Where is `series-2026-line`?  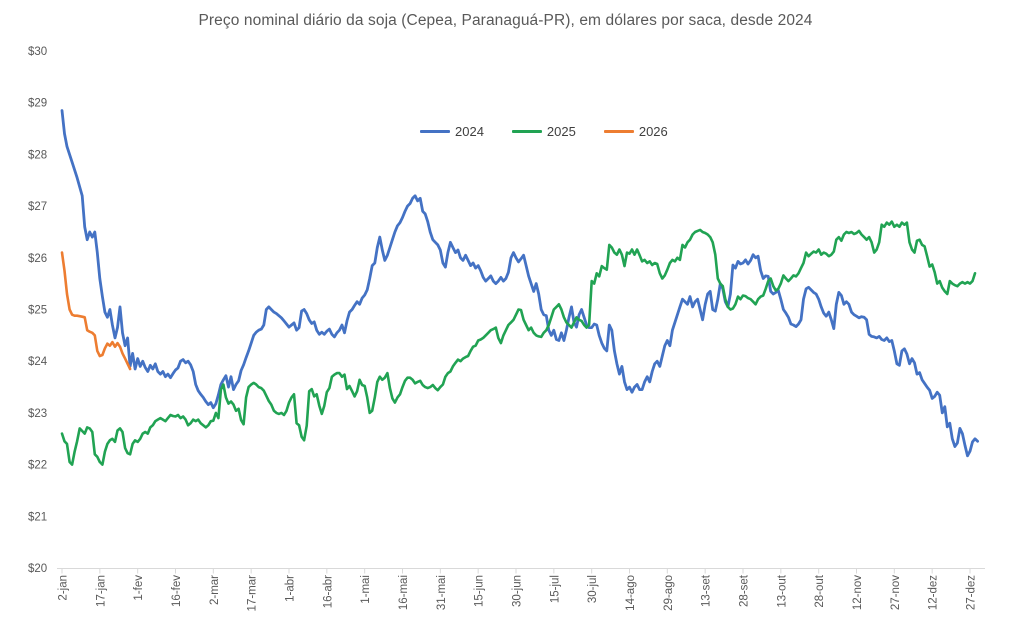
series-2026-line is located at coordinates (96, 311).